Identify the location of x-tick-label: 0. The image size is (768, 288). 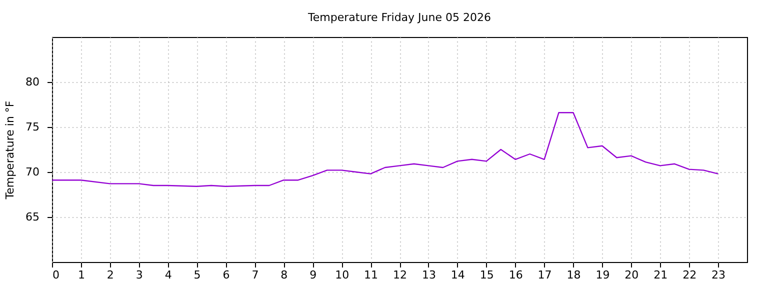
(56, 275).